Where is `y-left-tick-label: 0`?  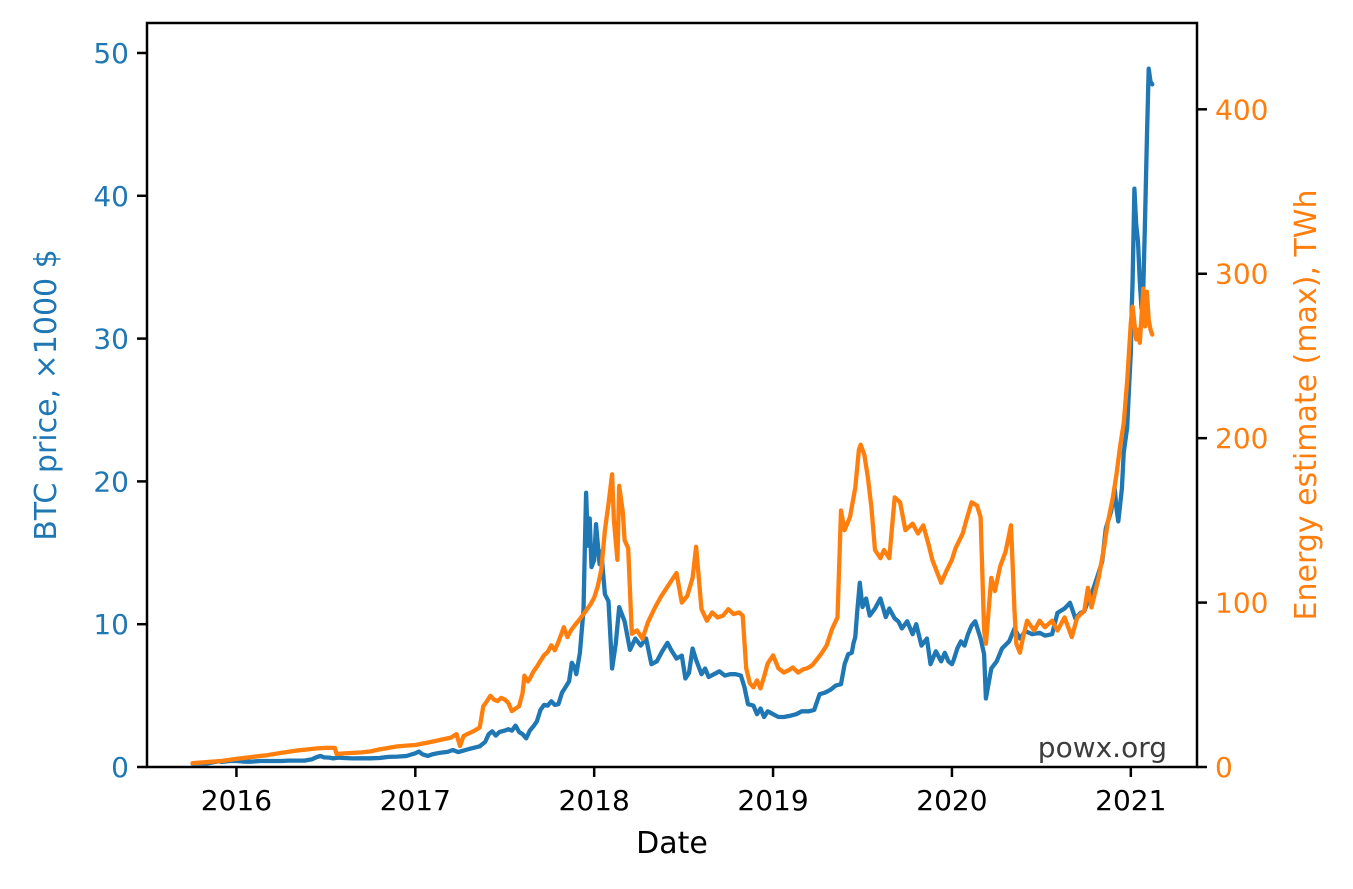 y-left-tick-label: 0 is located at coordinates (120, 767).